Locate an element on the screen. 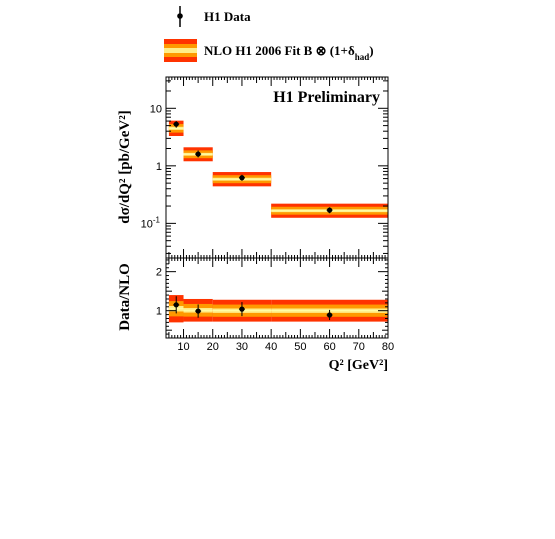 The image size is (555, 539). x-tick-label: 50 is located at coordinates (300, 347).